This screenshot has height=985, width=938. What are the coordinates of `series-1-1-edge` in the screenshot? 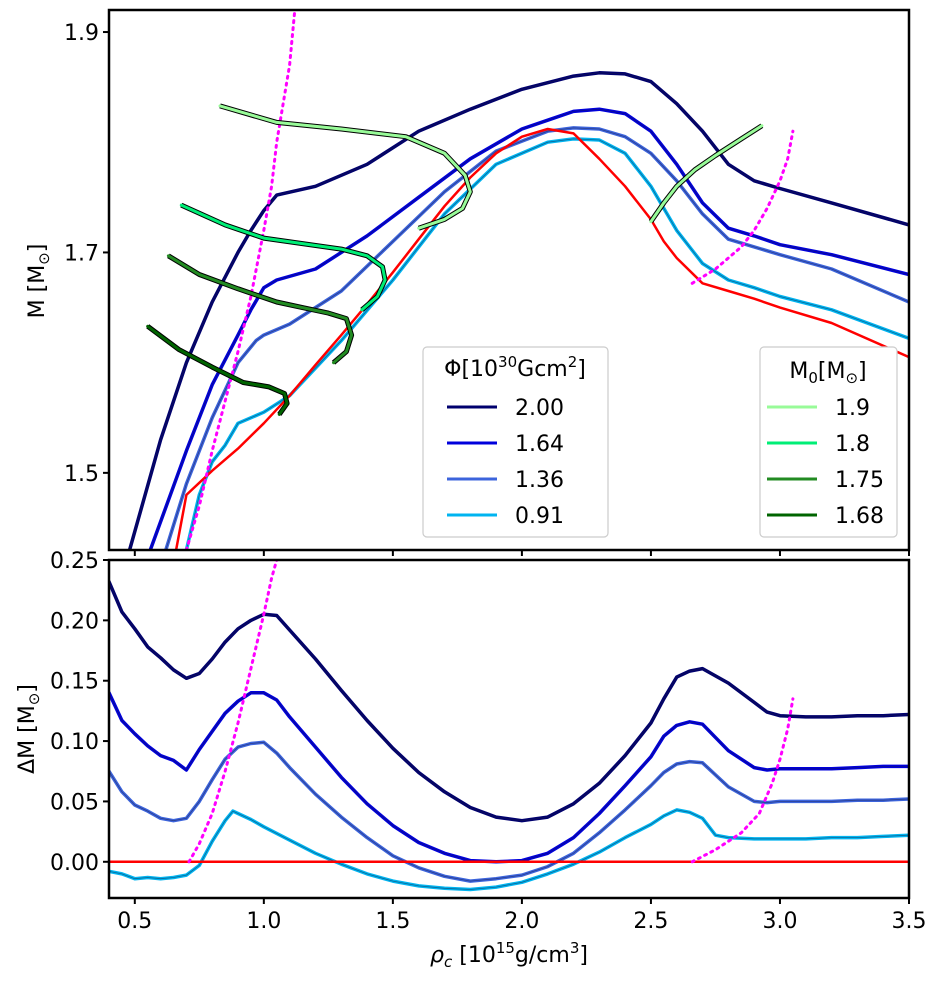 It's located at (509, 777).